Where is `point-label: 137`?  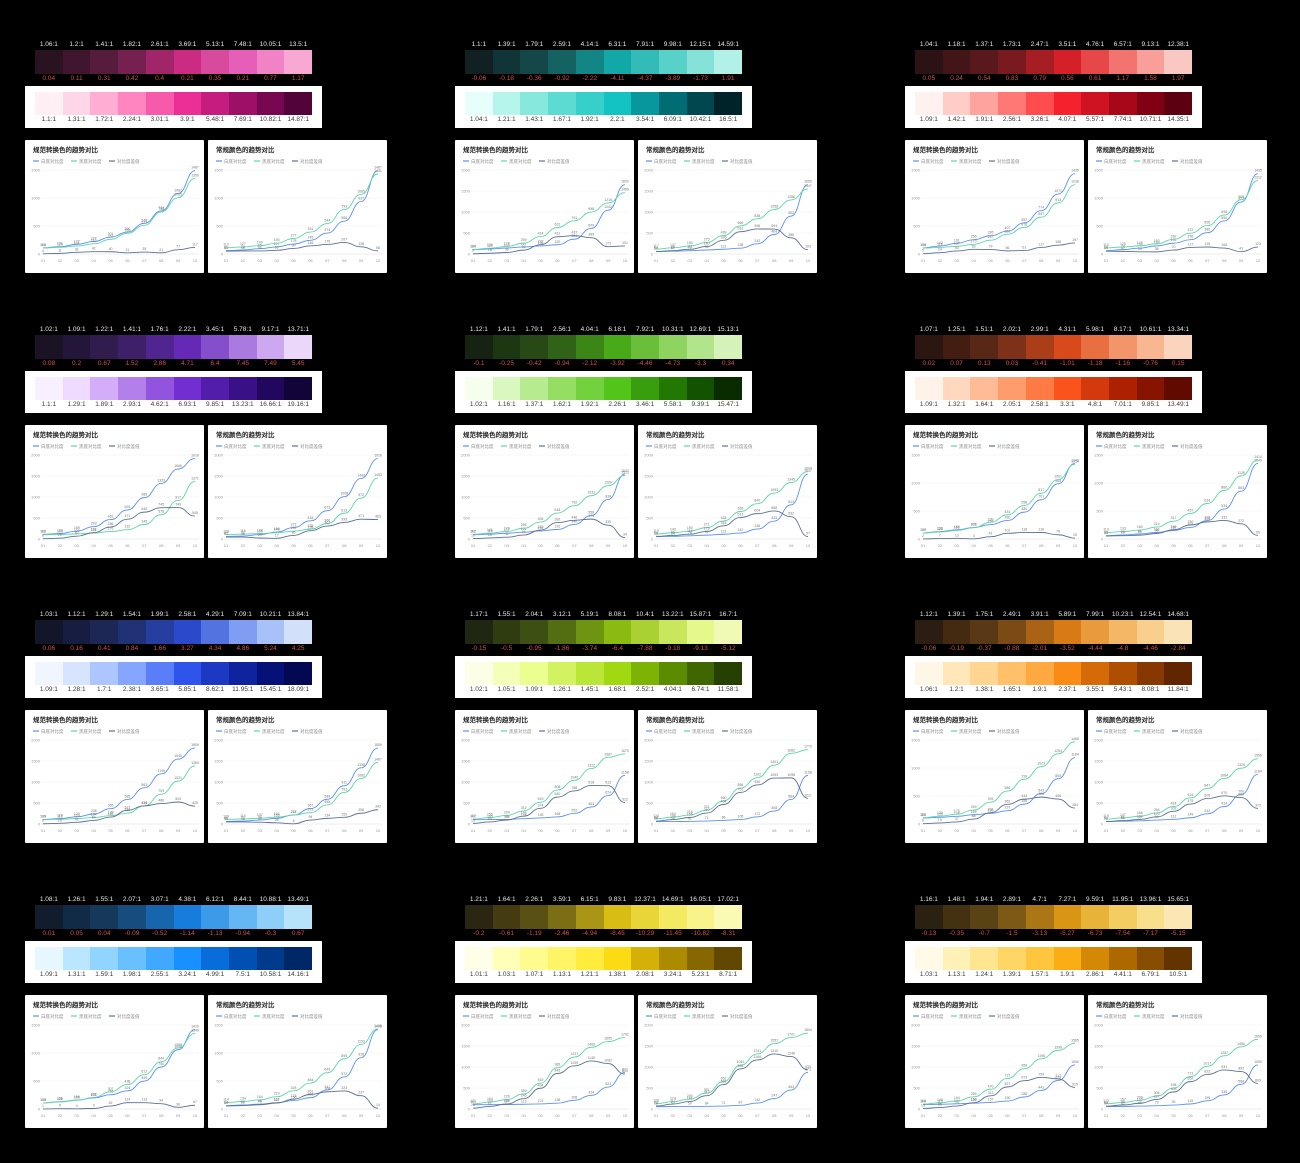
point-label: 137 is located at coordinates (507, 530).